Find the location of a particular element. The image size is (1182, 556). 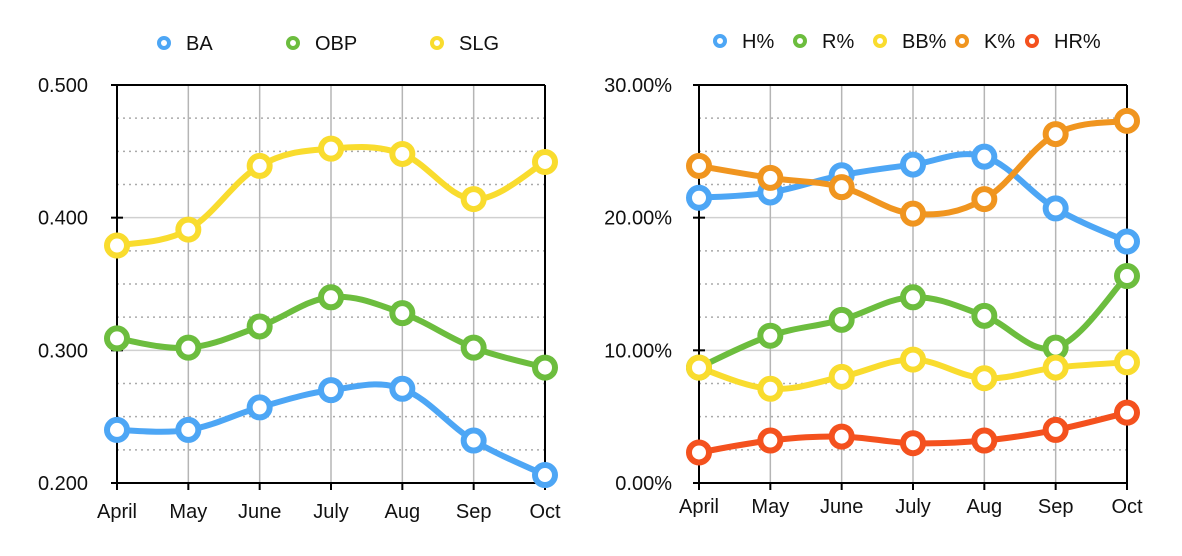

y-tick-label: 0.00% is located at coordinates (643, 484).